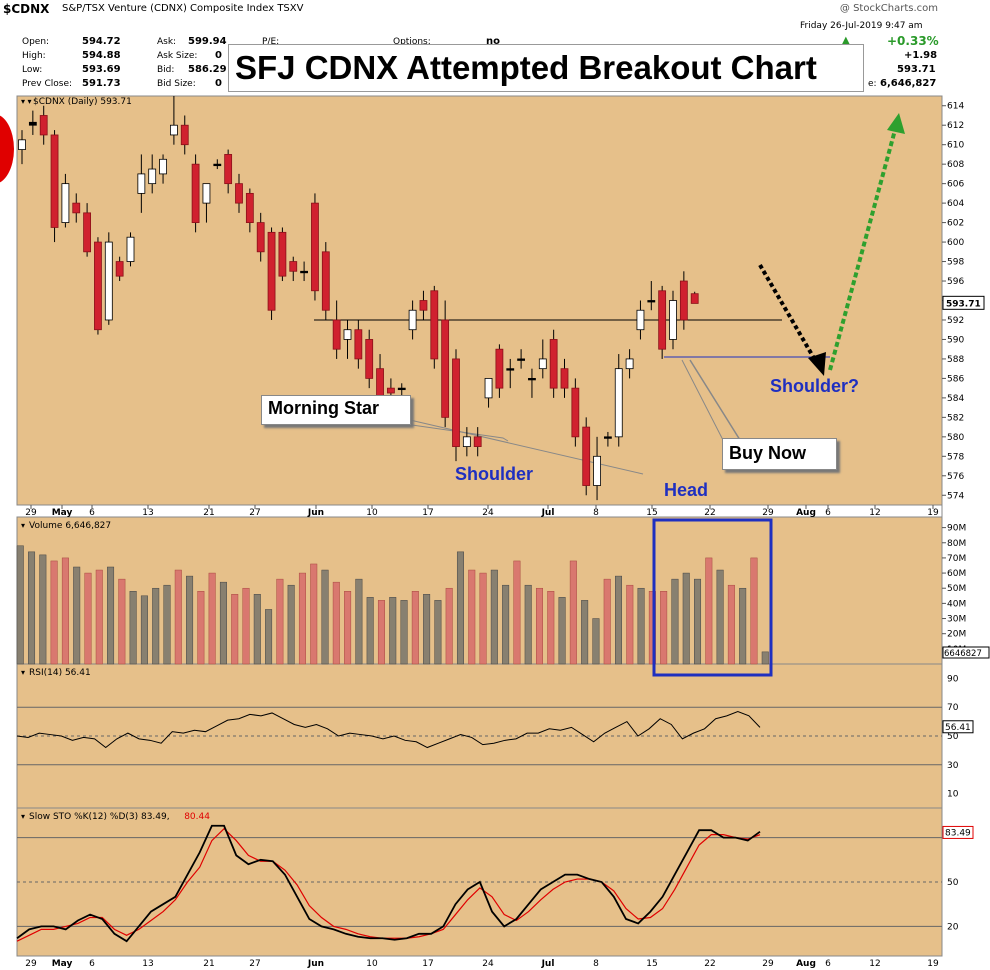  Describe the element at coordinates (372, 964) in the screenshot. I see `x-tick-label: 10` at that location.